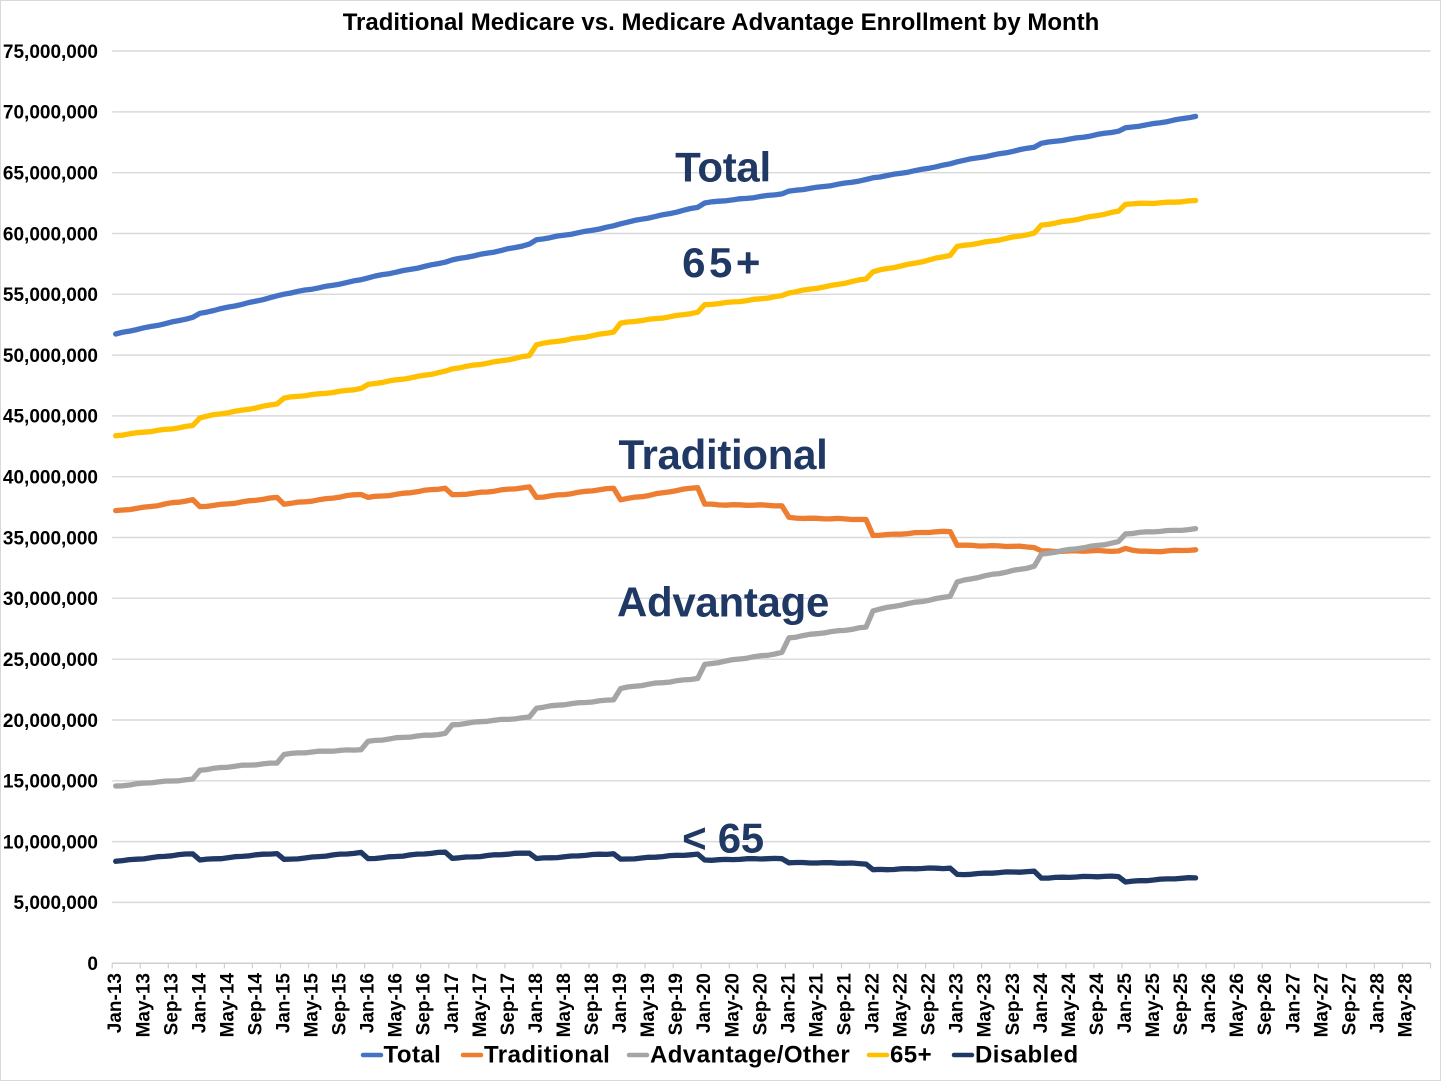  I want to click on svg-text: 65,000,000, so click(50, 174).